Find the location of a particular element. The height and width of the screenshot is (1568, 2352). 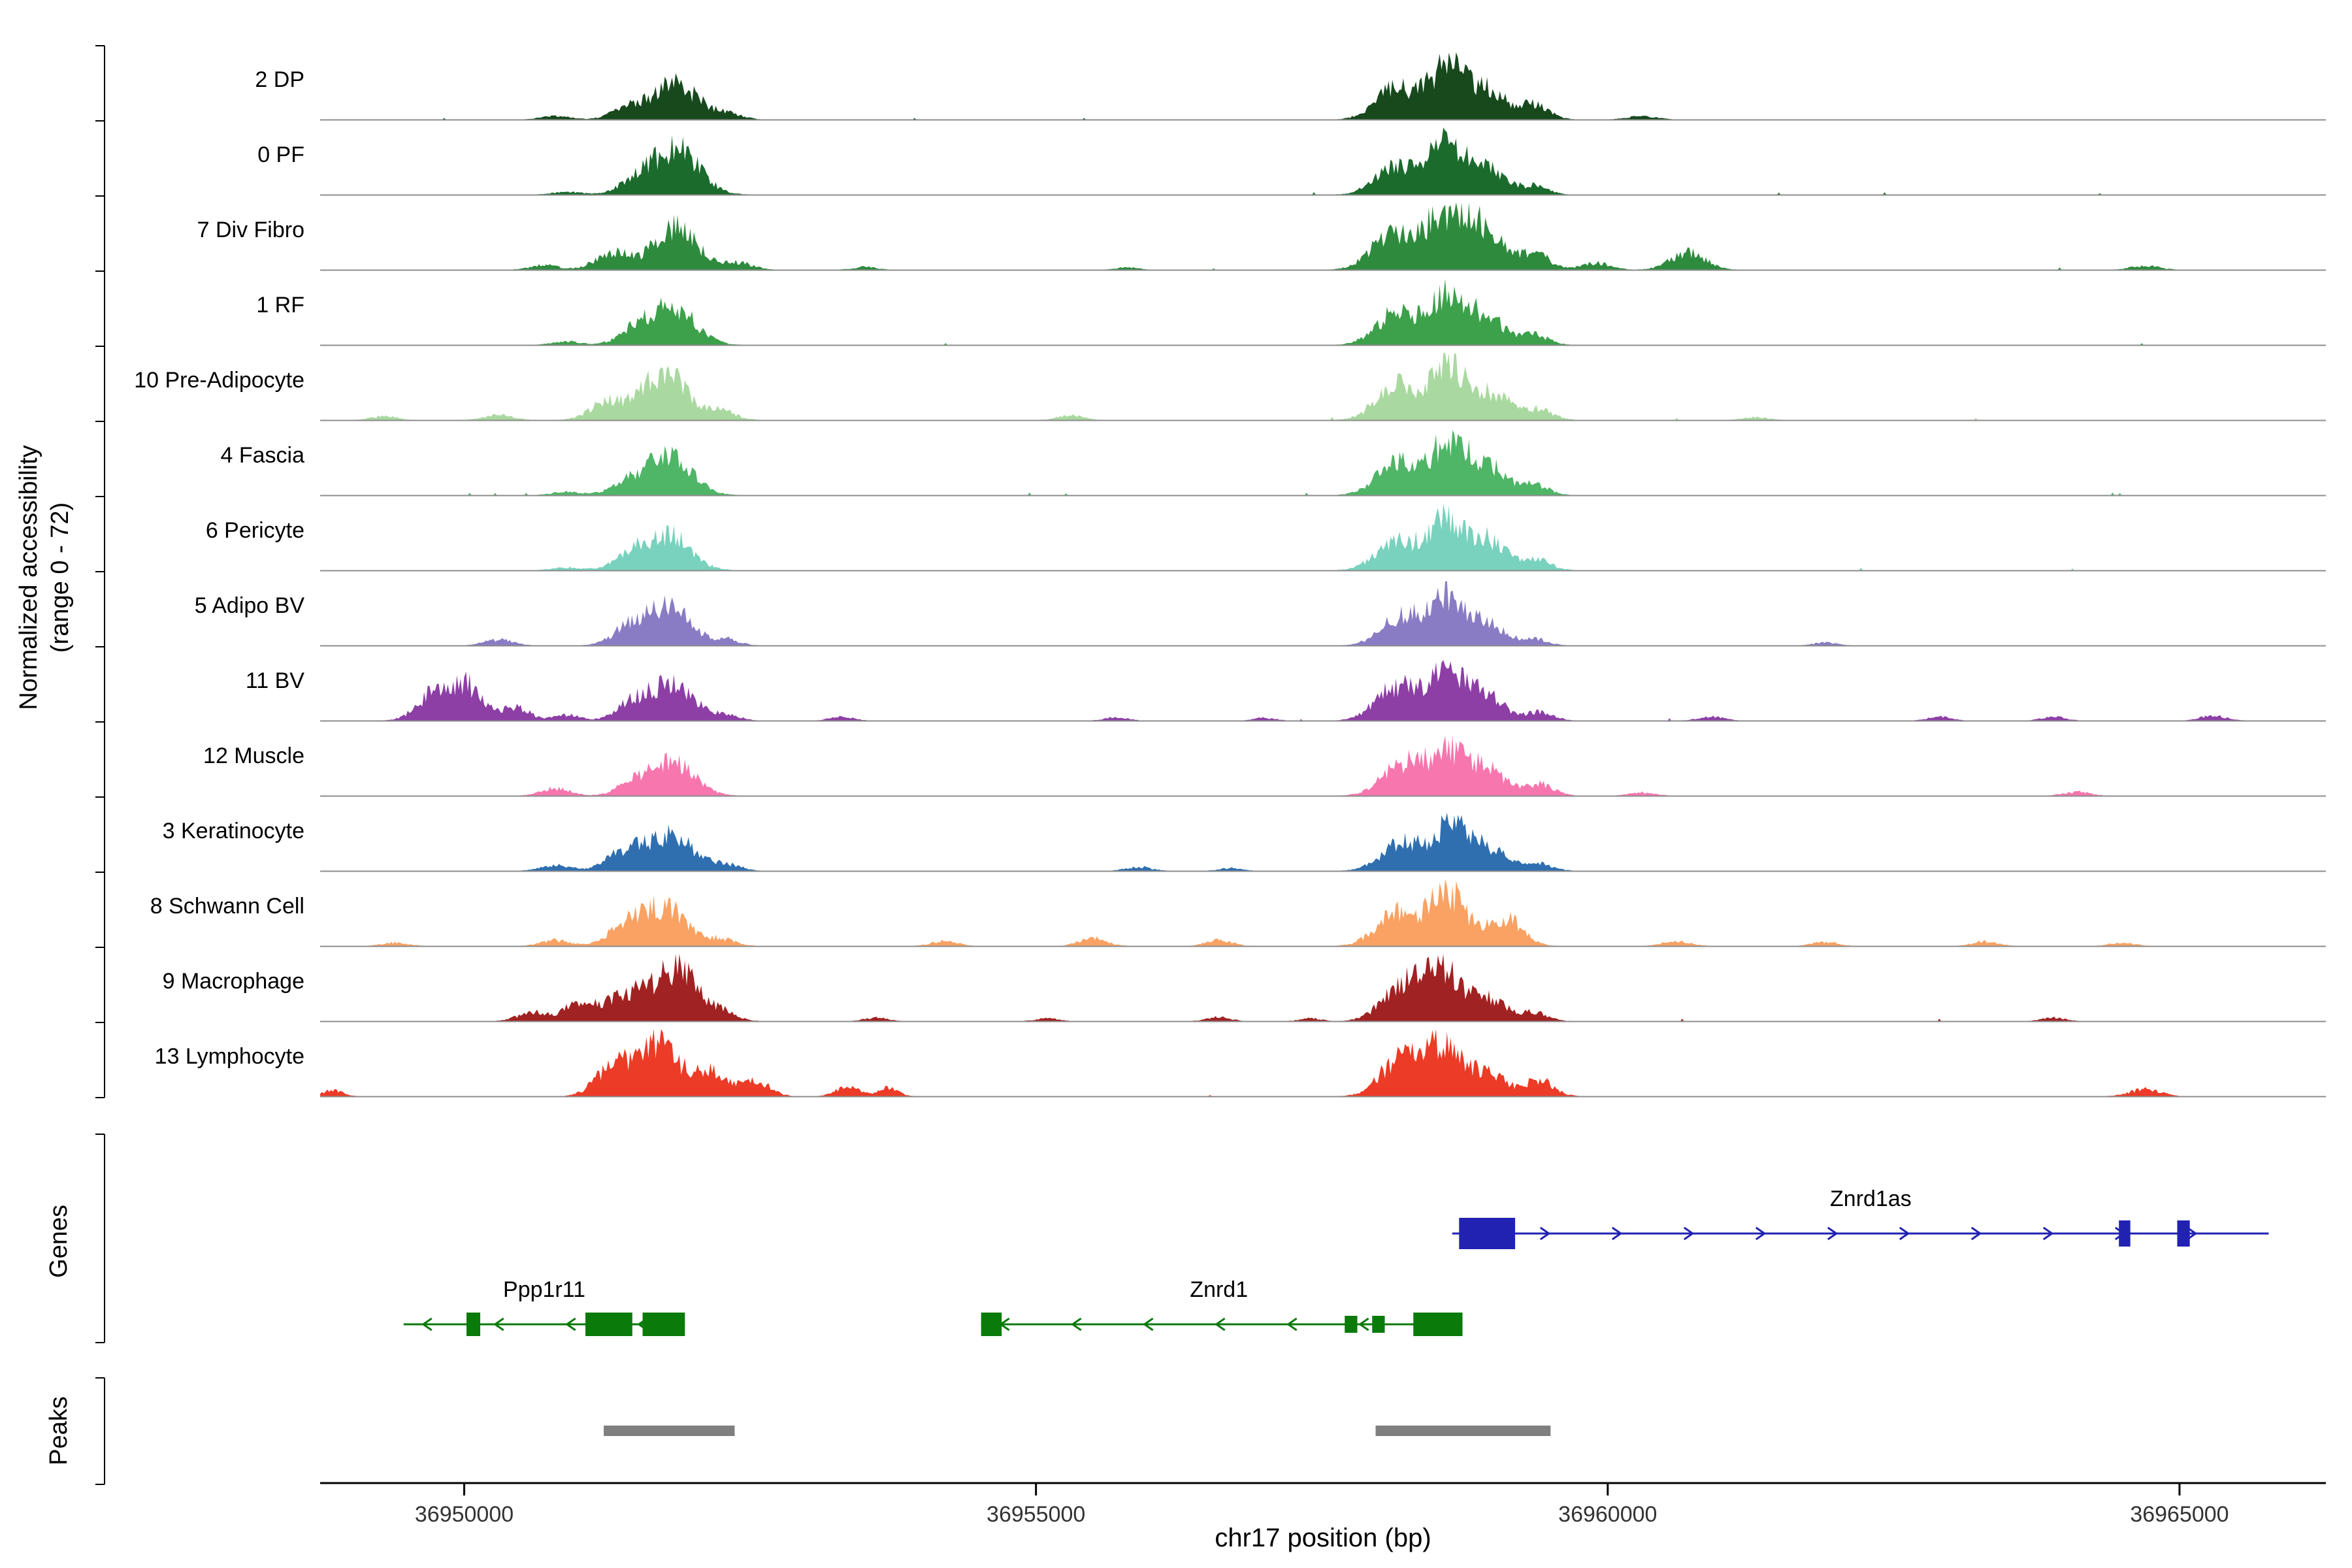

gene-label: Ppp1r11 is located at coordinates (544, 1289).